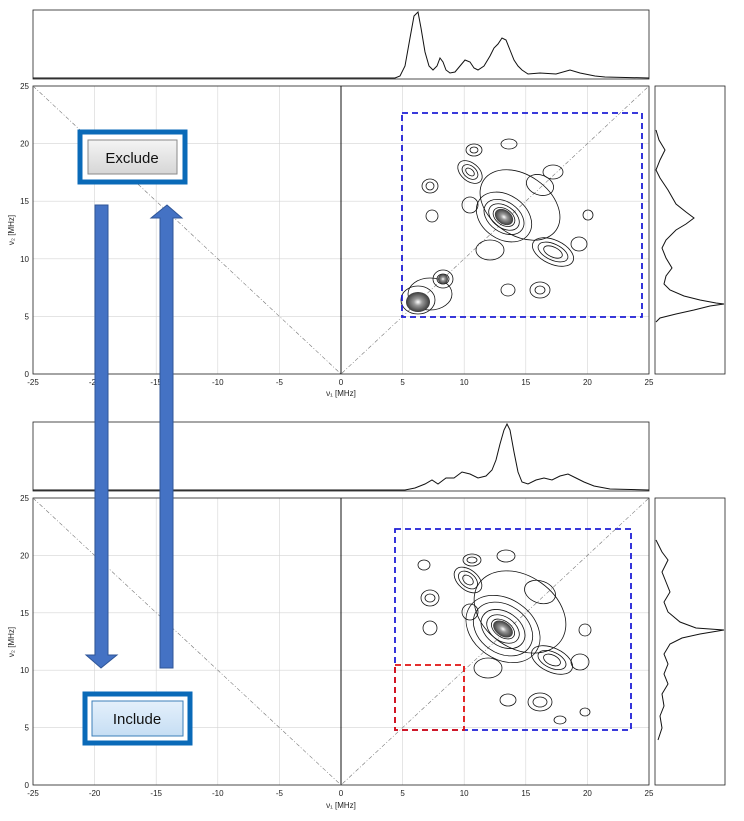 This screenshot has height=821, width=744. What do you see at coordinates (166, 436) in the screenshot?
I see `arrow-up-icon` at bounding box center [166, 436].